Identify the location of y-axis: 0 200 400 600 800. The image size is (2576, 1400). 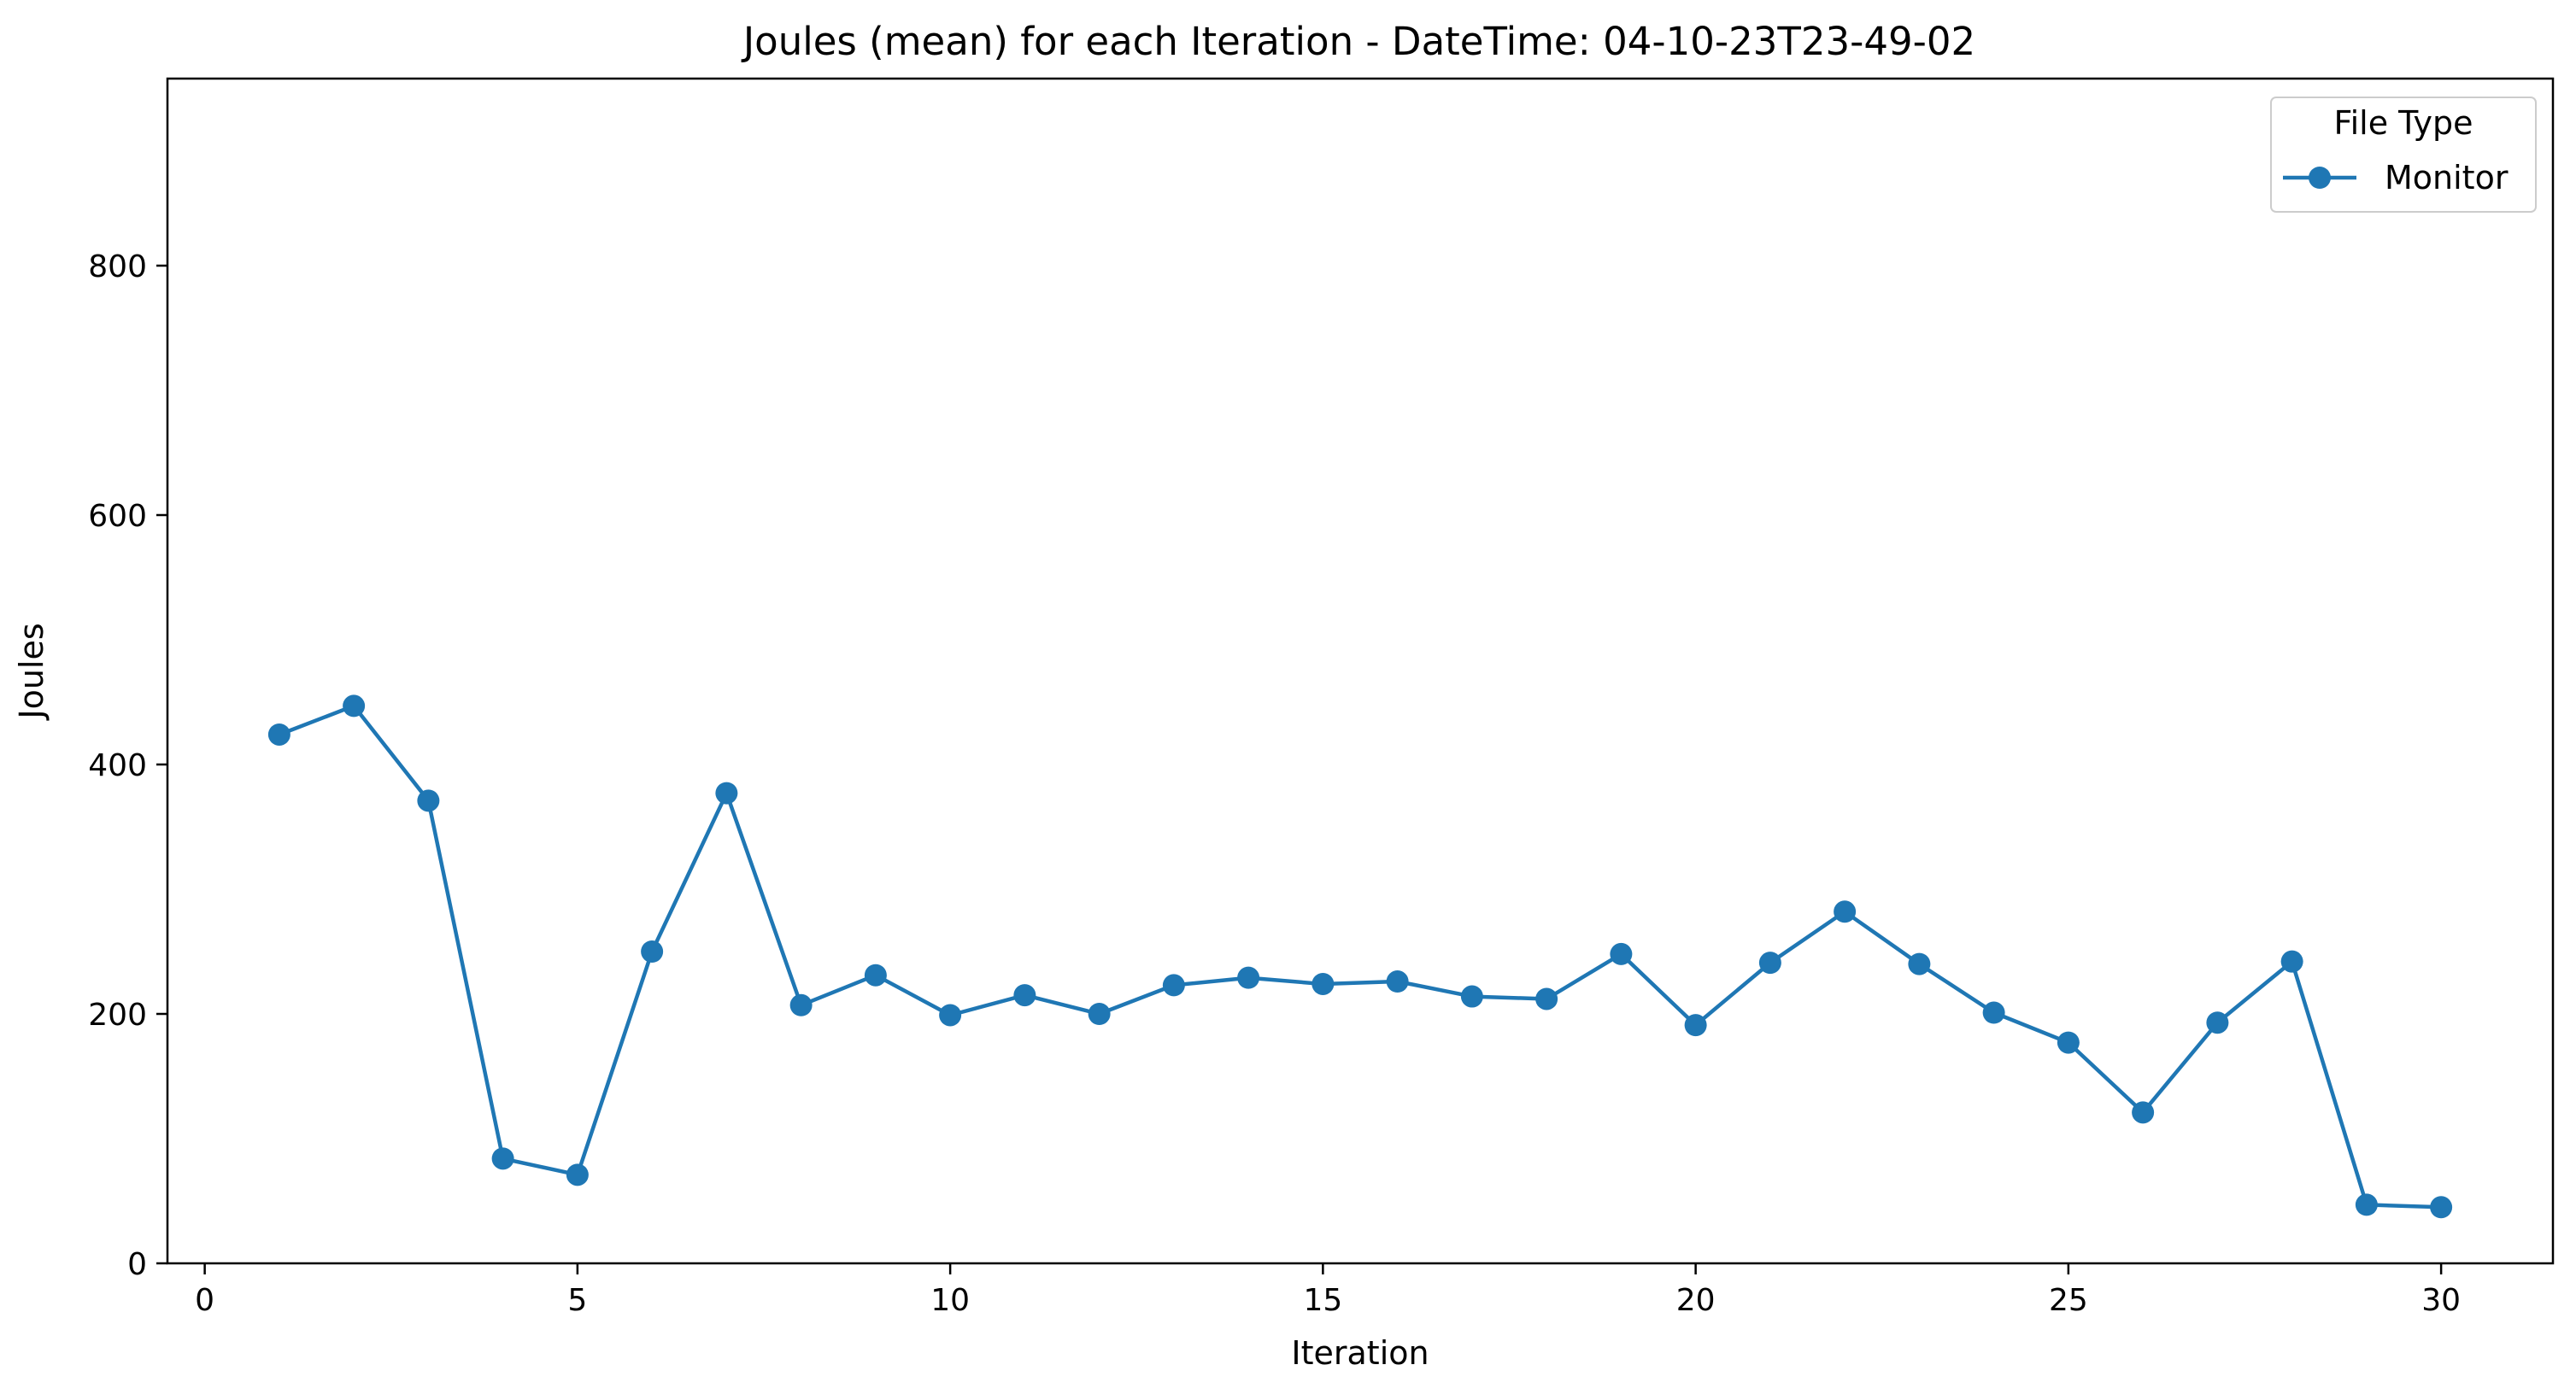
(127, 765).